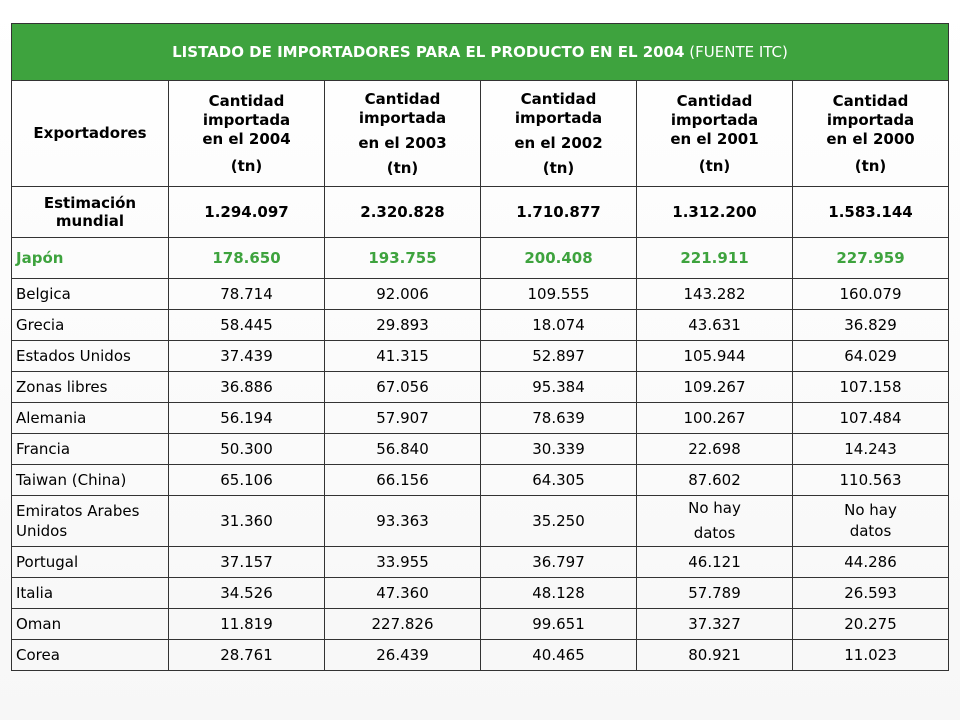 The image size is (960, 720). I want to click on row-label: Zonas libres, so click(90, 387).